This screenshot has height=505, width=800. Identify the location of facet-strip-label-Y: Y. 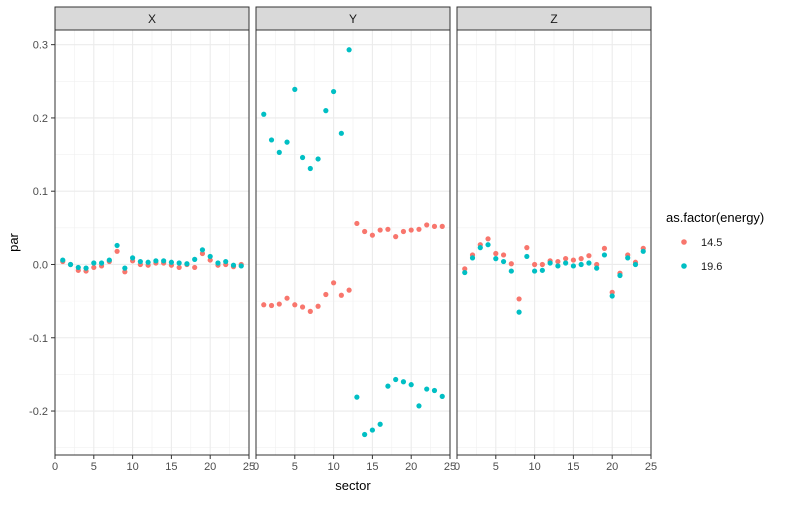
(353, 19).